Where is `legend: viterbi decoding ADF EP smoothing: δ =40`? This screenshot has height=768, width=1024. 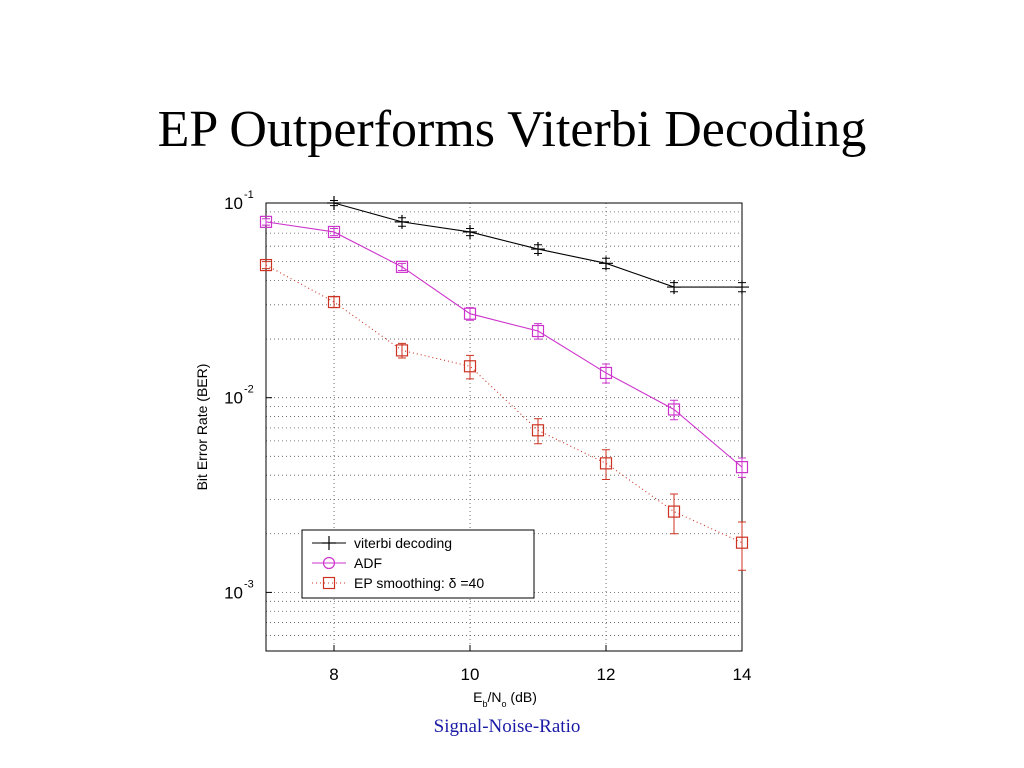
legend: viterbi decoding ADF EP smoothing: δ =40 is located at coordinates (418, 564).